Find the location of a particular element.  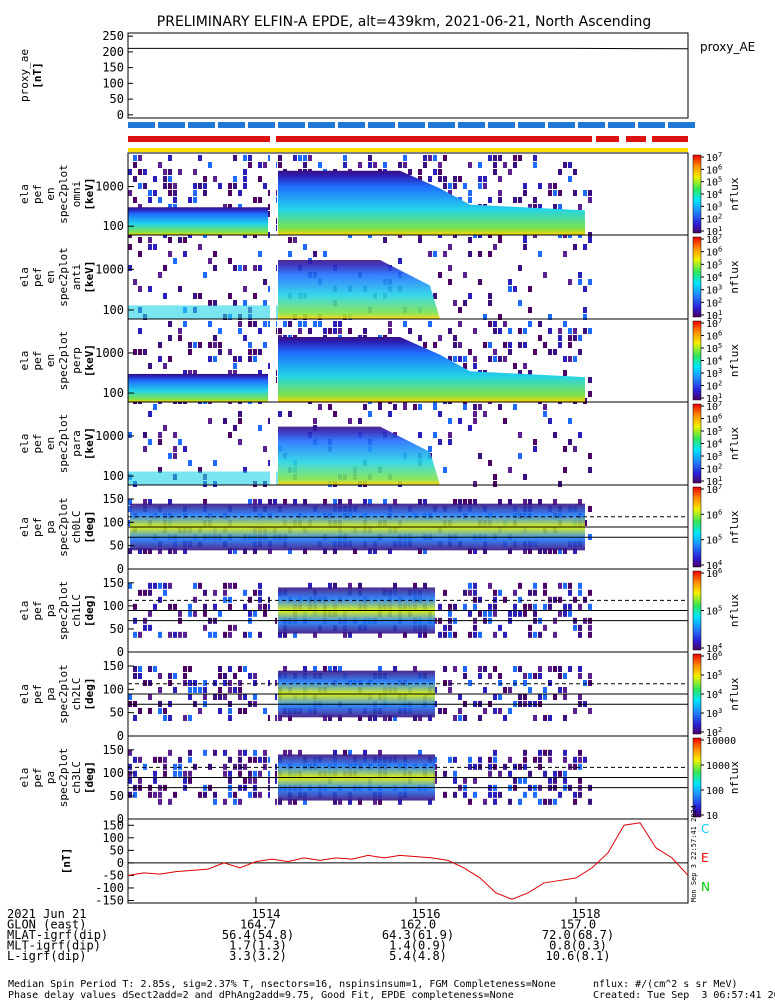

fgm-trace is located at coordinates (408, 861).